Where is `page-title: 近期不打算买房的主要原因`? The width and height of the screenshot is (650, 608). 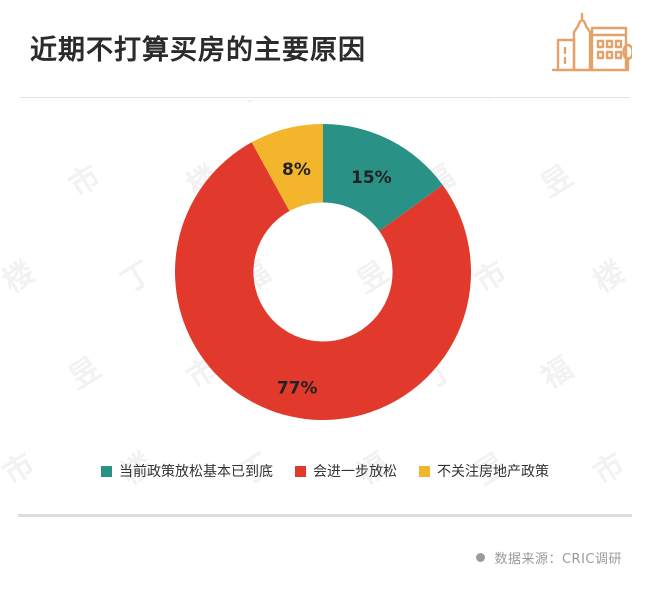
page-title: 近期不打算买房的主要原因 is located at coordinates (198, 50).